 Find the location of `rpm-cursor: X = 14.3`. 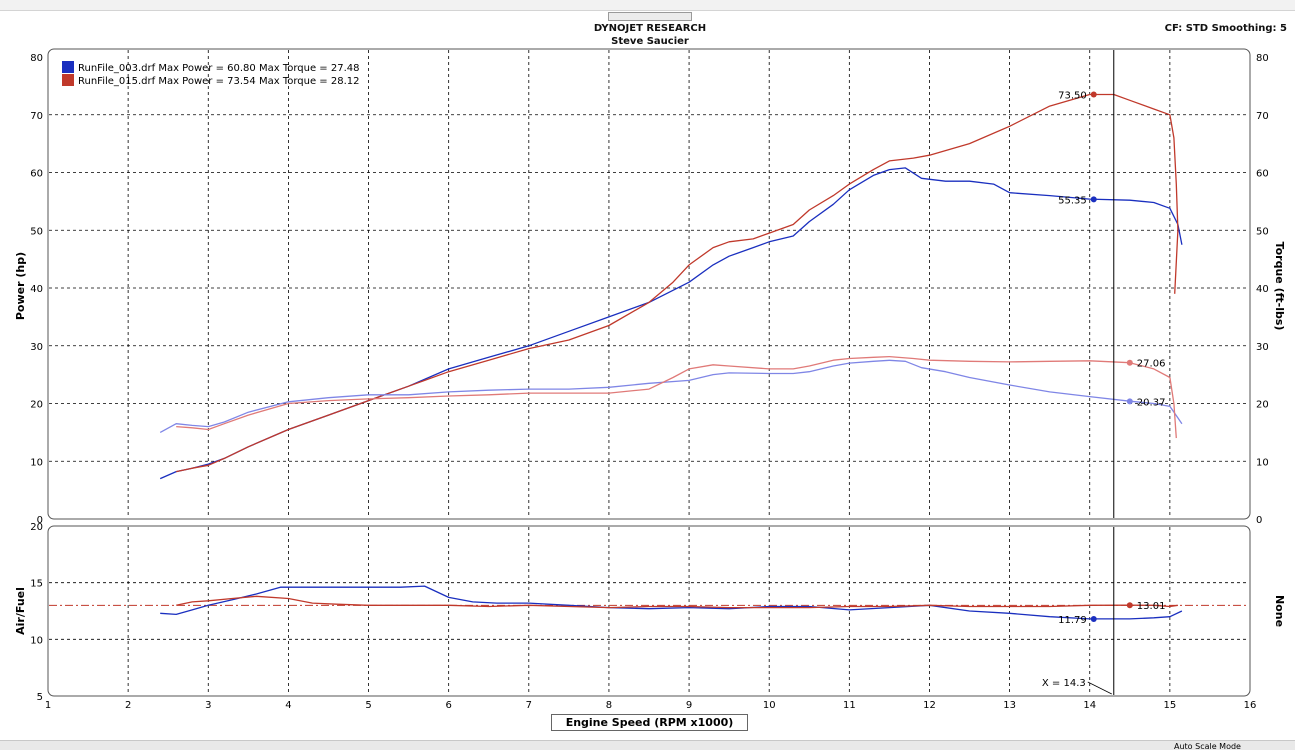

rpm-cursor: X = 14.3 is located at coordinates (1078, 372).